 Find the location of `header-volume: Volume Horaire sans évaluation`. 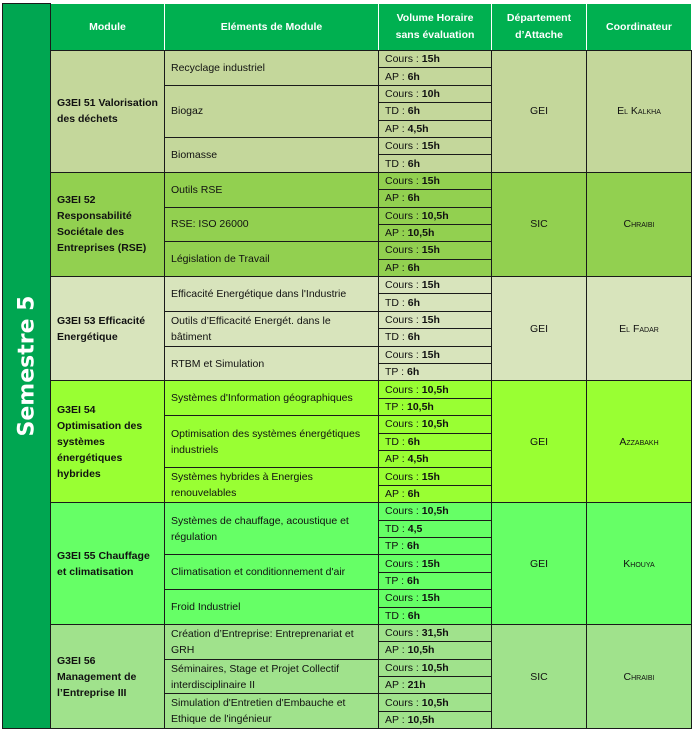

header-volume: Volume Horaire sans évaluation is located at coordinates (435, 27).